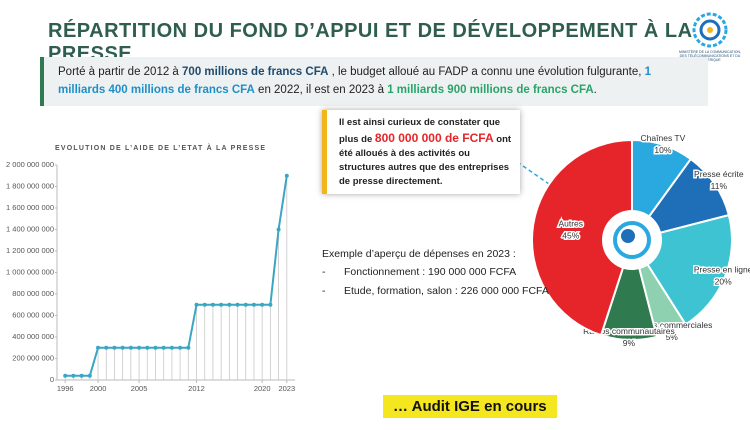 Image resolution: width=750 pixels, height=430 pixels. What do you see at coordinates (355, 81) in the screenshot?
I see `intro-highlight: 1 milliards 400 millions de francs CFA` at bounding box center [355, 81].